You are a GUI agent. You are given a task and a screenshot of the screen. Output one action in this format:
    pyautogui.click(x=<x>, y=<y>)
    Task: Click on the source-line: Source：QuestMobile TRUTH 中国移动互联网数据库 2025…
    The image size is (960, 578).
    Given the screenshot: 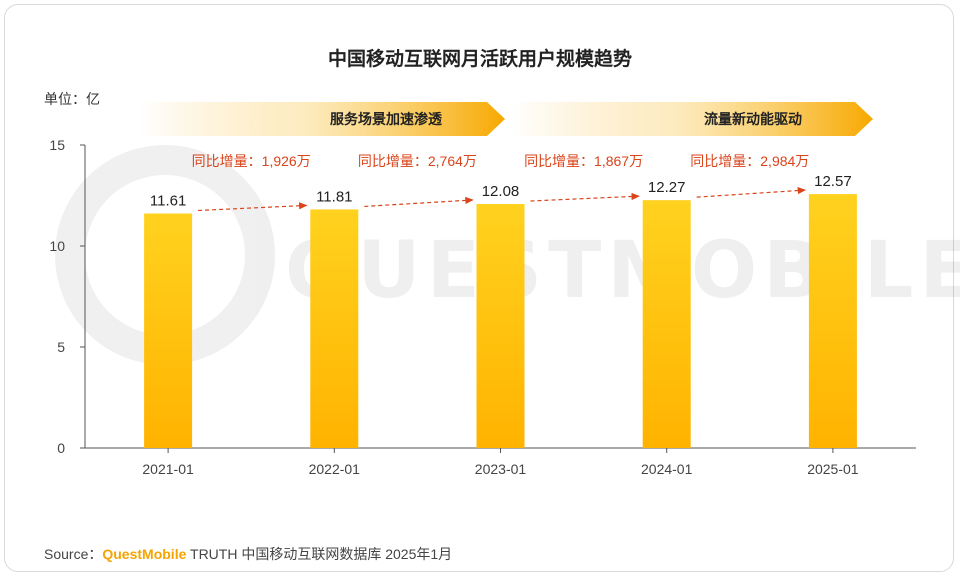 What is the action you would take?
    pyautogui.click(x=248, y=554)
    